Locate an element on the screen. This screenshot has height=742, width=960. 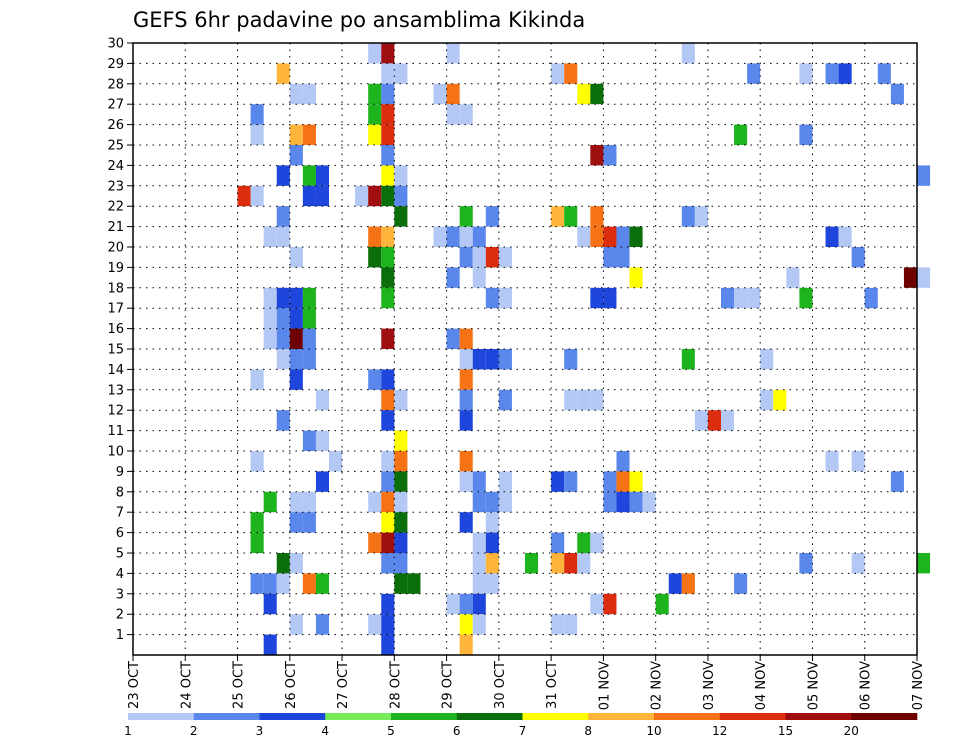
colorbar-label: 8 is located at coordinates (588, 731).